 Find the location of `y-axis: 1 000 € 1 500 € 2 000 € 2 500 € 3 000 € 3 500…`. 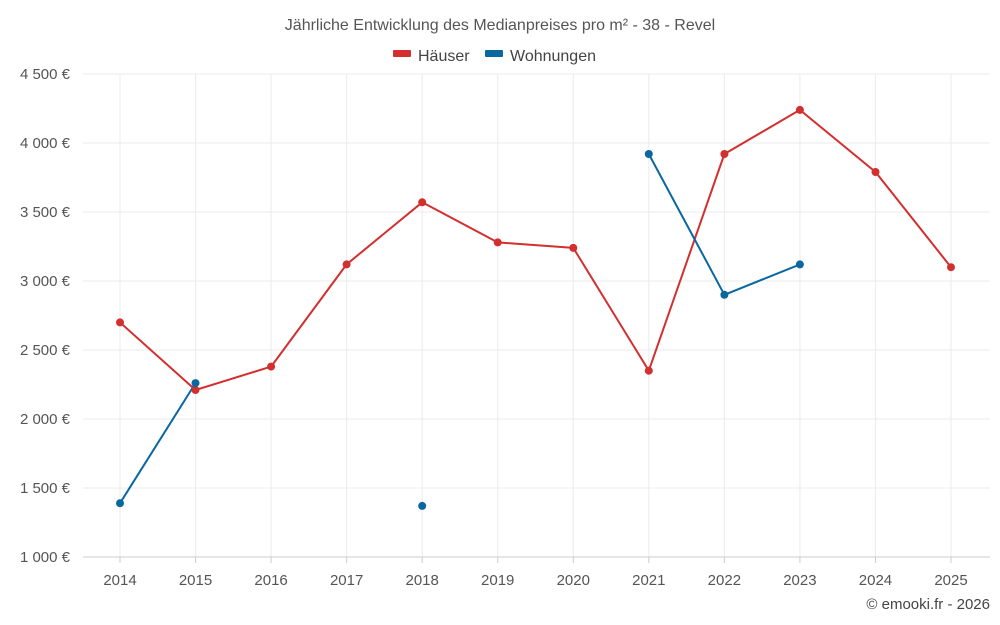

y-axis: 1 000 € 1 500 € 2 000 € 2 500 € 3 000 € 3 500… is located at coordinates (45, 316).